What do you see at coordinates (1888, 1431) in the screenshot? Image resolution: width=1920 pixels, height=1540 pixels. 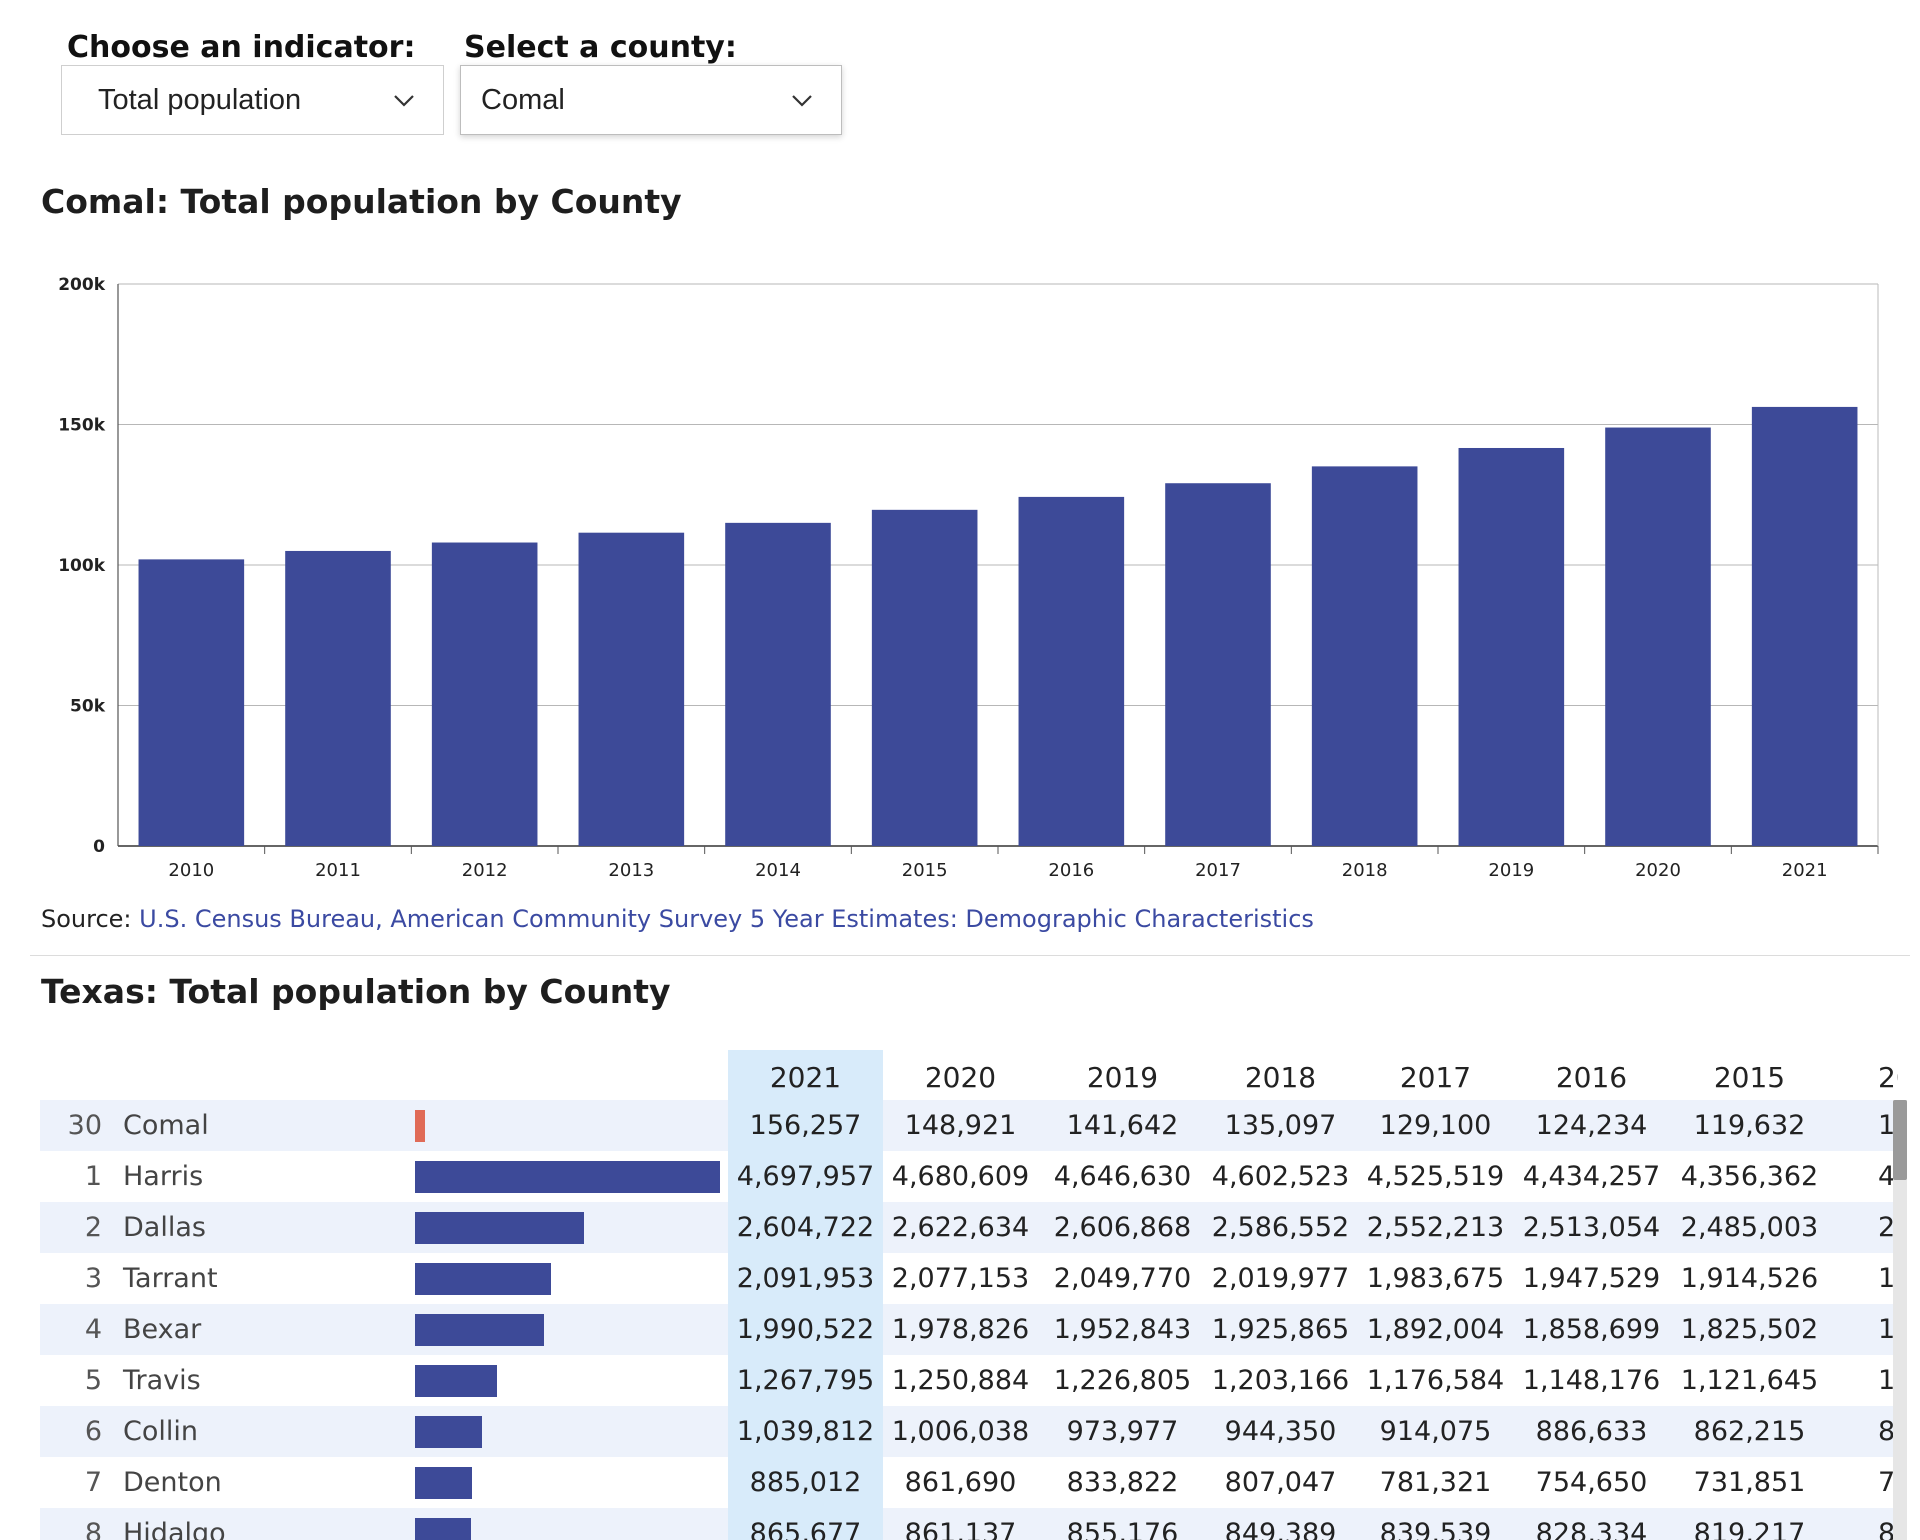 I see `row-value-20: 83` at bounding box center [1888, 1431].